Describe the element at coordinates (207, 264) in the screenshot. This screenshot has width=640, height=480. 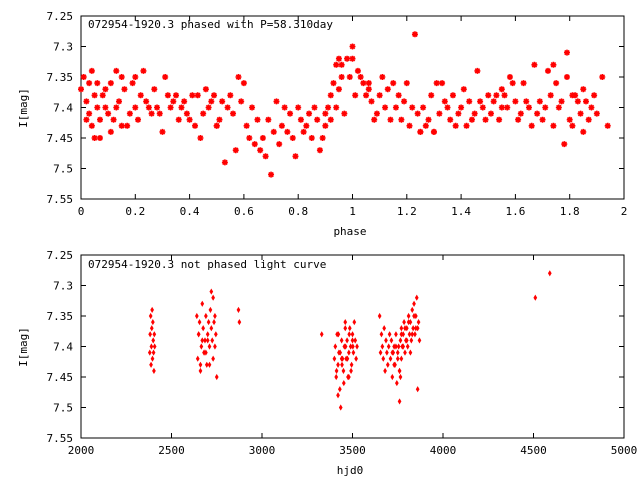
I see `plot-title: 072954-1920.3 not phased light curve` at that location.